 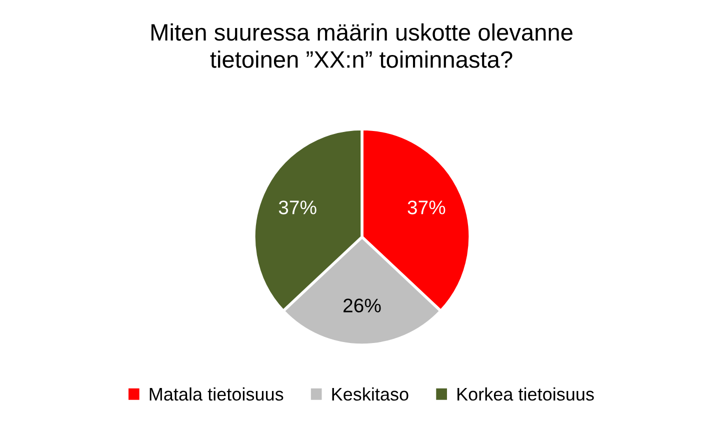 I want to click on chart-title: Miten suuressa määrin uskotte olevanne tietoinen ”XX:n” toiminnasta?, so click(x=361, y=45).